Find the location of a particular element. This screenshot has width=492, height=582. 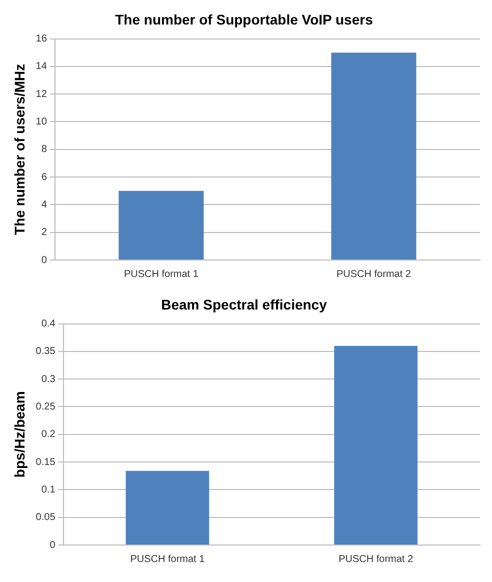

y-tick-label: 0.15 is located at coordinates (46, 462).